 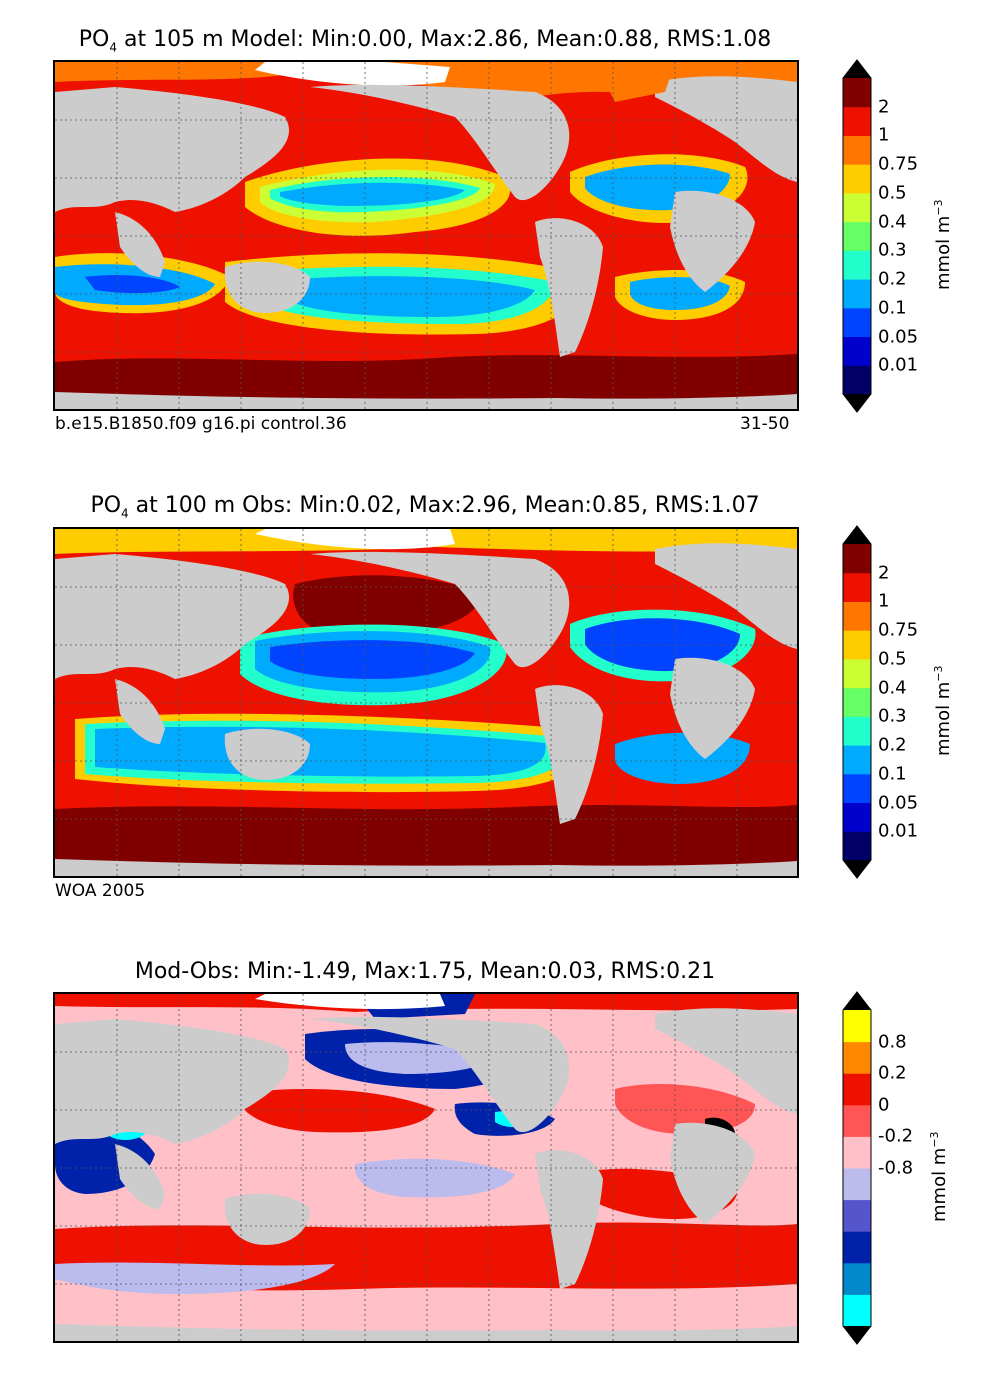 What do you see at coordinates (892, 1042) in the screenshot?
I see `colorbar-tick-label: 0.8` at bounding box center [892, 1042].